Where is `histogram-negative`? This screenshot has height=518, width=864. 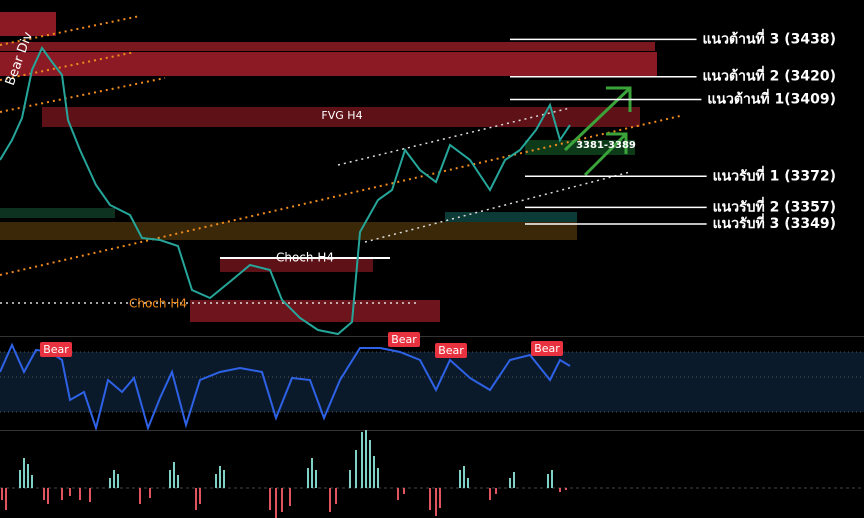 histogram-negative is located at coordinates (284, 503).